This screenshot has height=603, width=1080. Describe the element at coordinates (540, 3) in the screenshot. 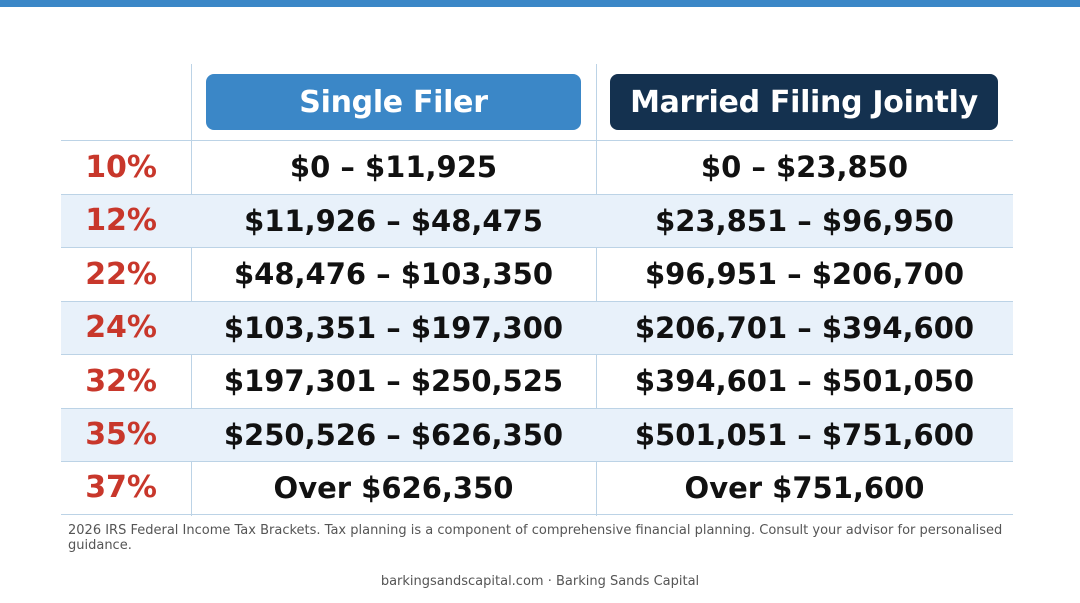

I see `top-accent-bar` at that location.